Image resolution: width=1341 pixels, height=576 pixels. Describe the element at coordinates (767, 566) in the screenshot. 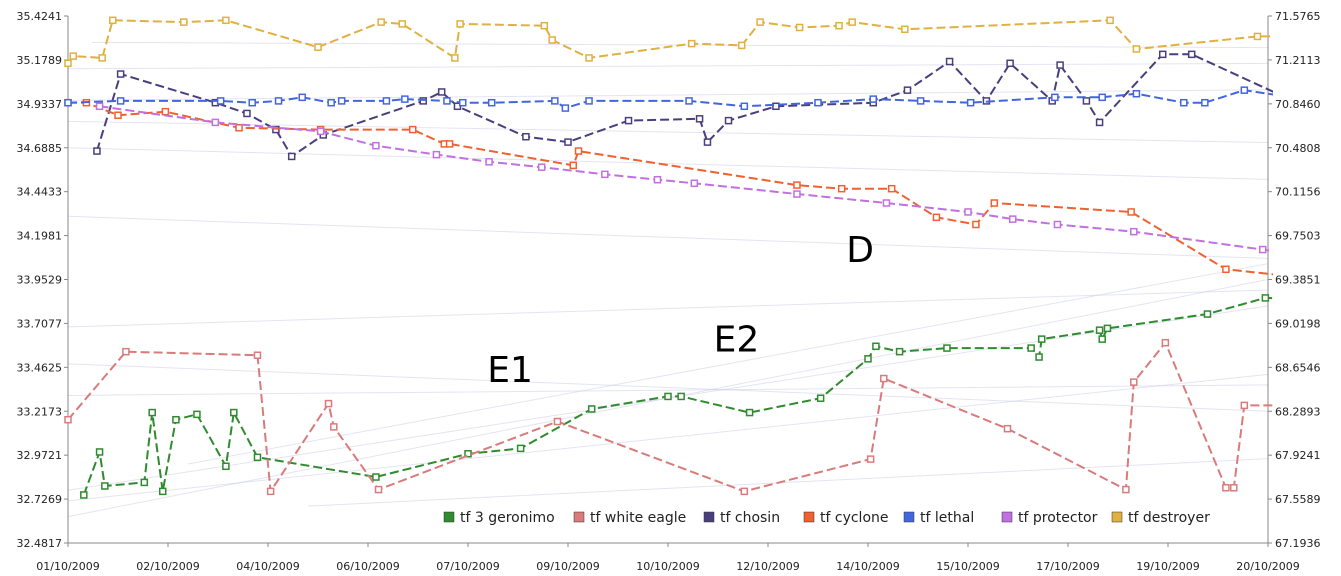

I see `x-tick-label: 12/10/2009` at that location.